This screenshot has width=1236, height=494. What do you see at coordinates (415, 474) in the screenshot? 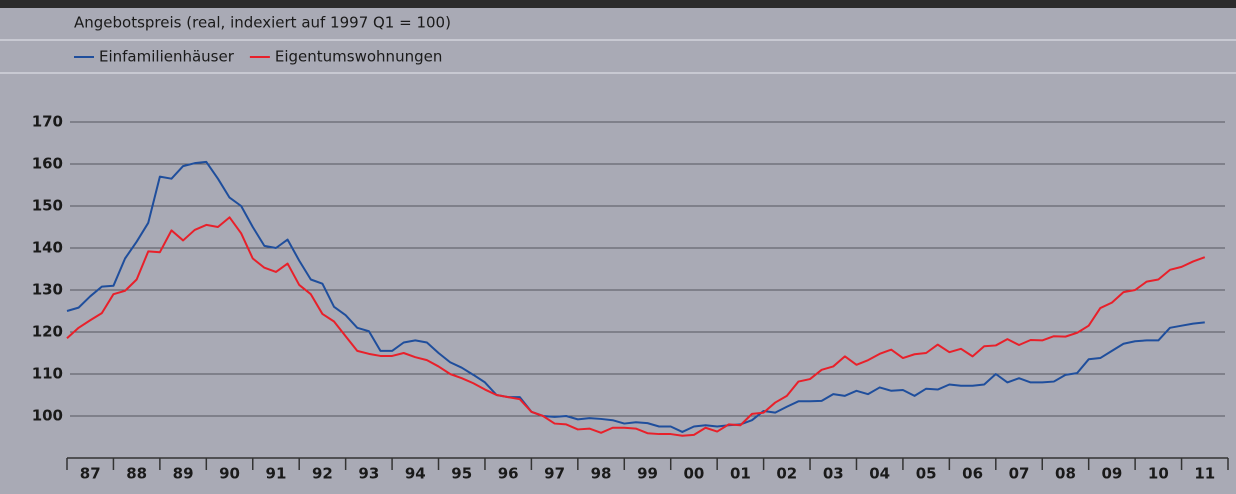
I see `x-tick-label: 94` at bounding box center [415, 474].